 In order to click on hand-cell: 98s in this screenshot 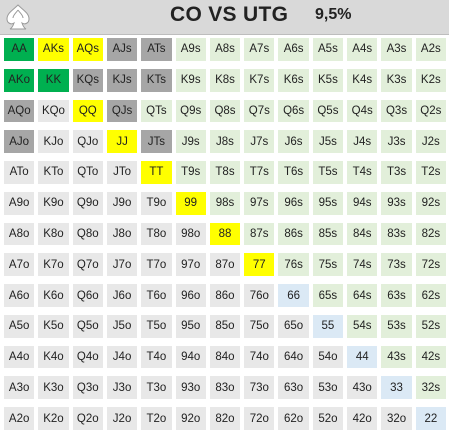, I will do `click(225, 203)`.